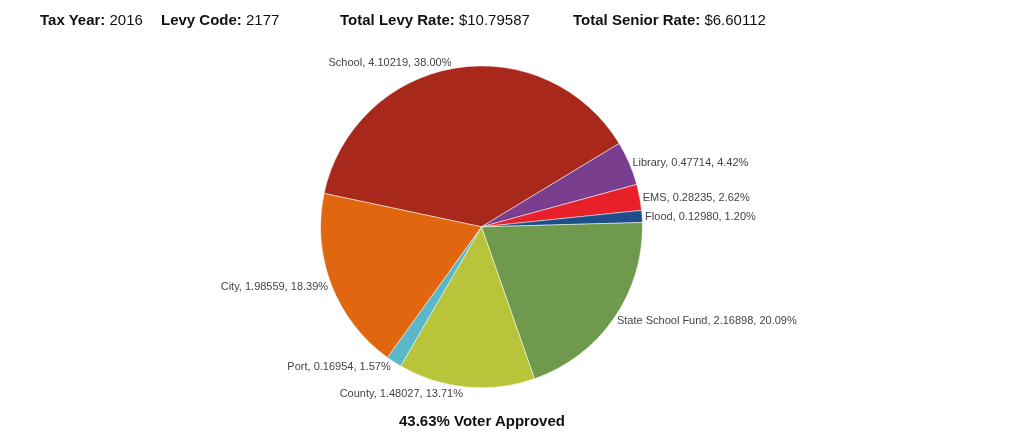  I want to click on slice-label: EMS, 0.28235, 2.62%, so click(696, 197).